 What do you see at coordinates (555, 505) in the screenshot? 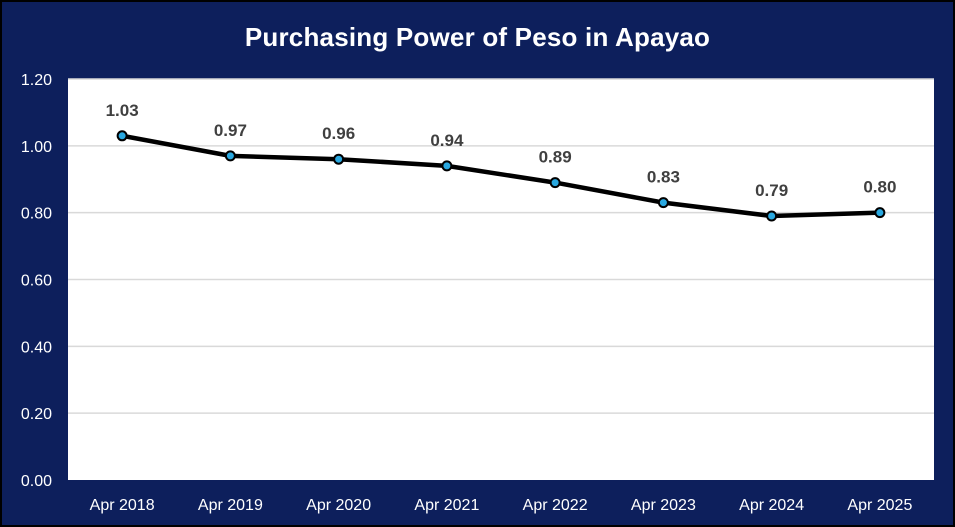
I see `x-tick-label: Apr 2022` at bounding box center [555, 505].